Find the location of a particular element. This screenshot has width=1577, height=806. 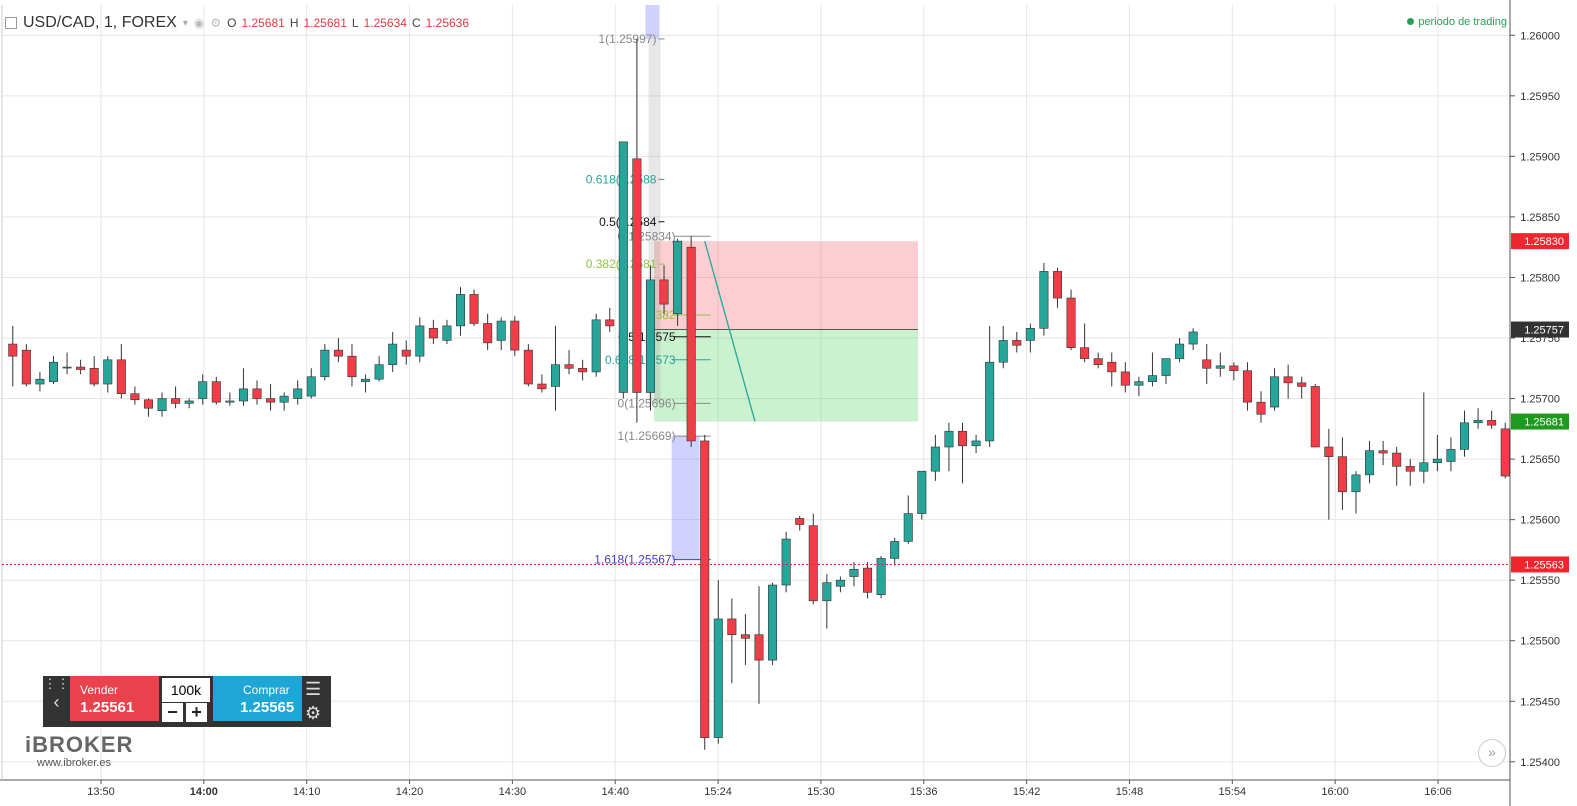

price-badge-label: 1.25757 is located at coordinates (1544, 331).